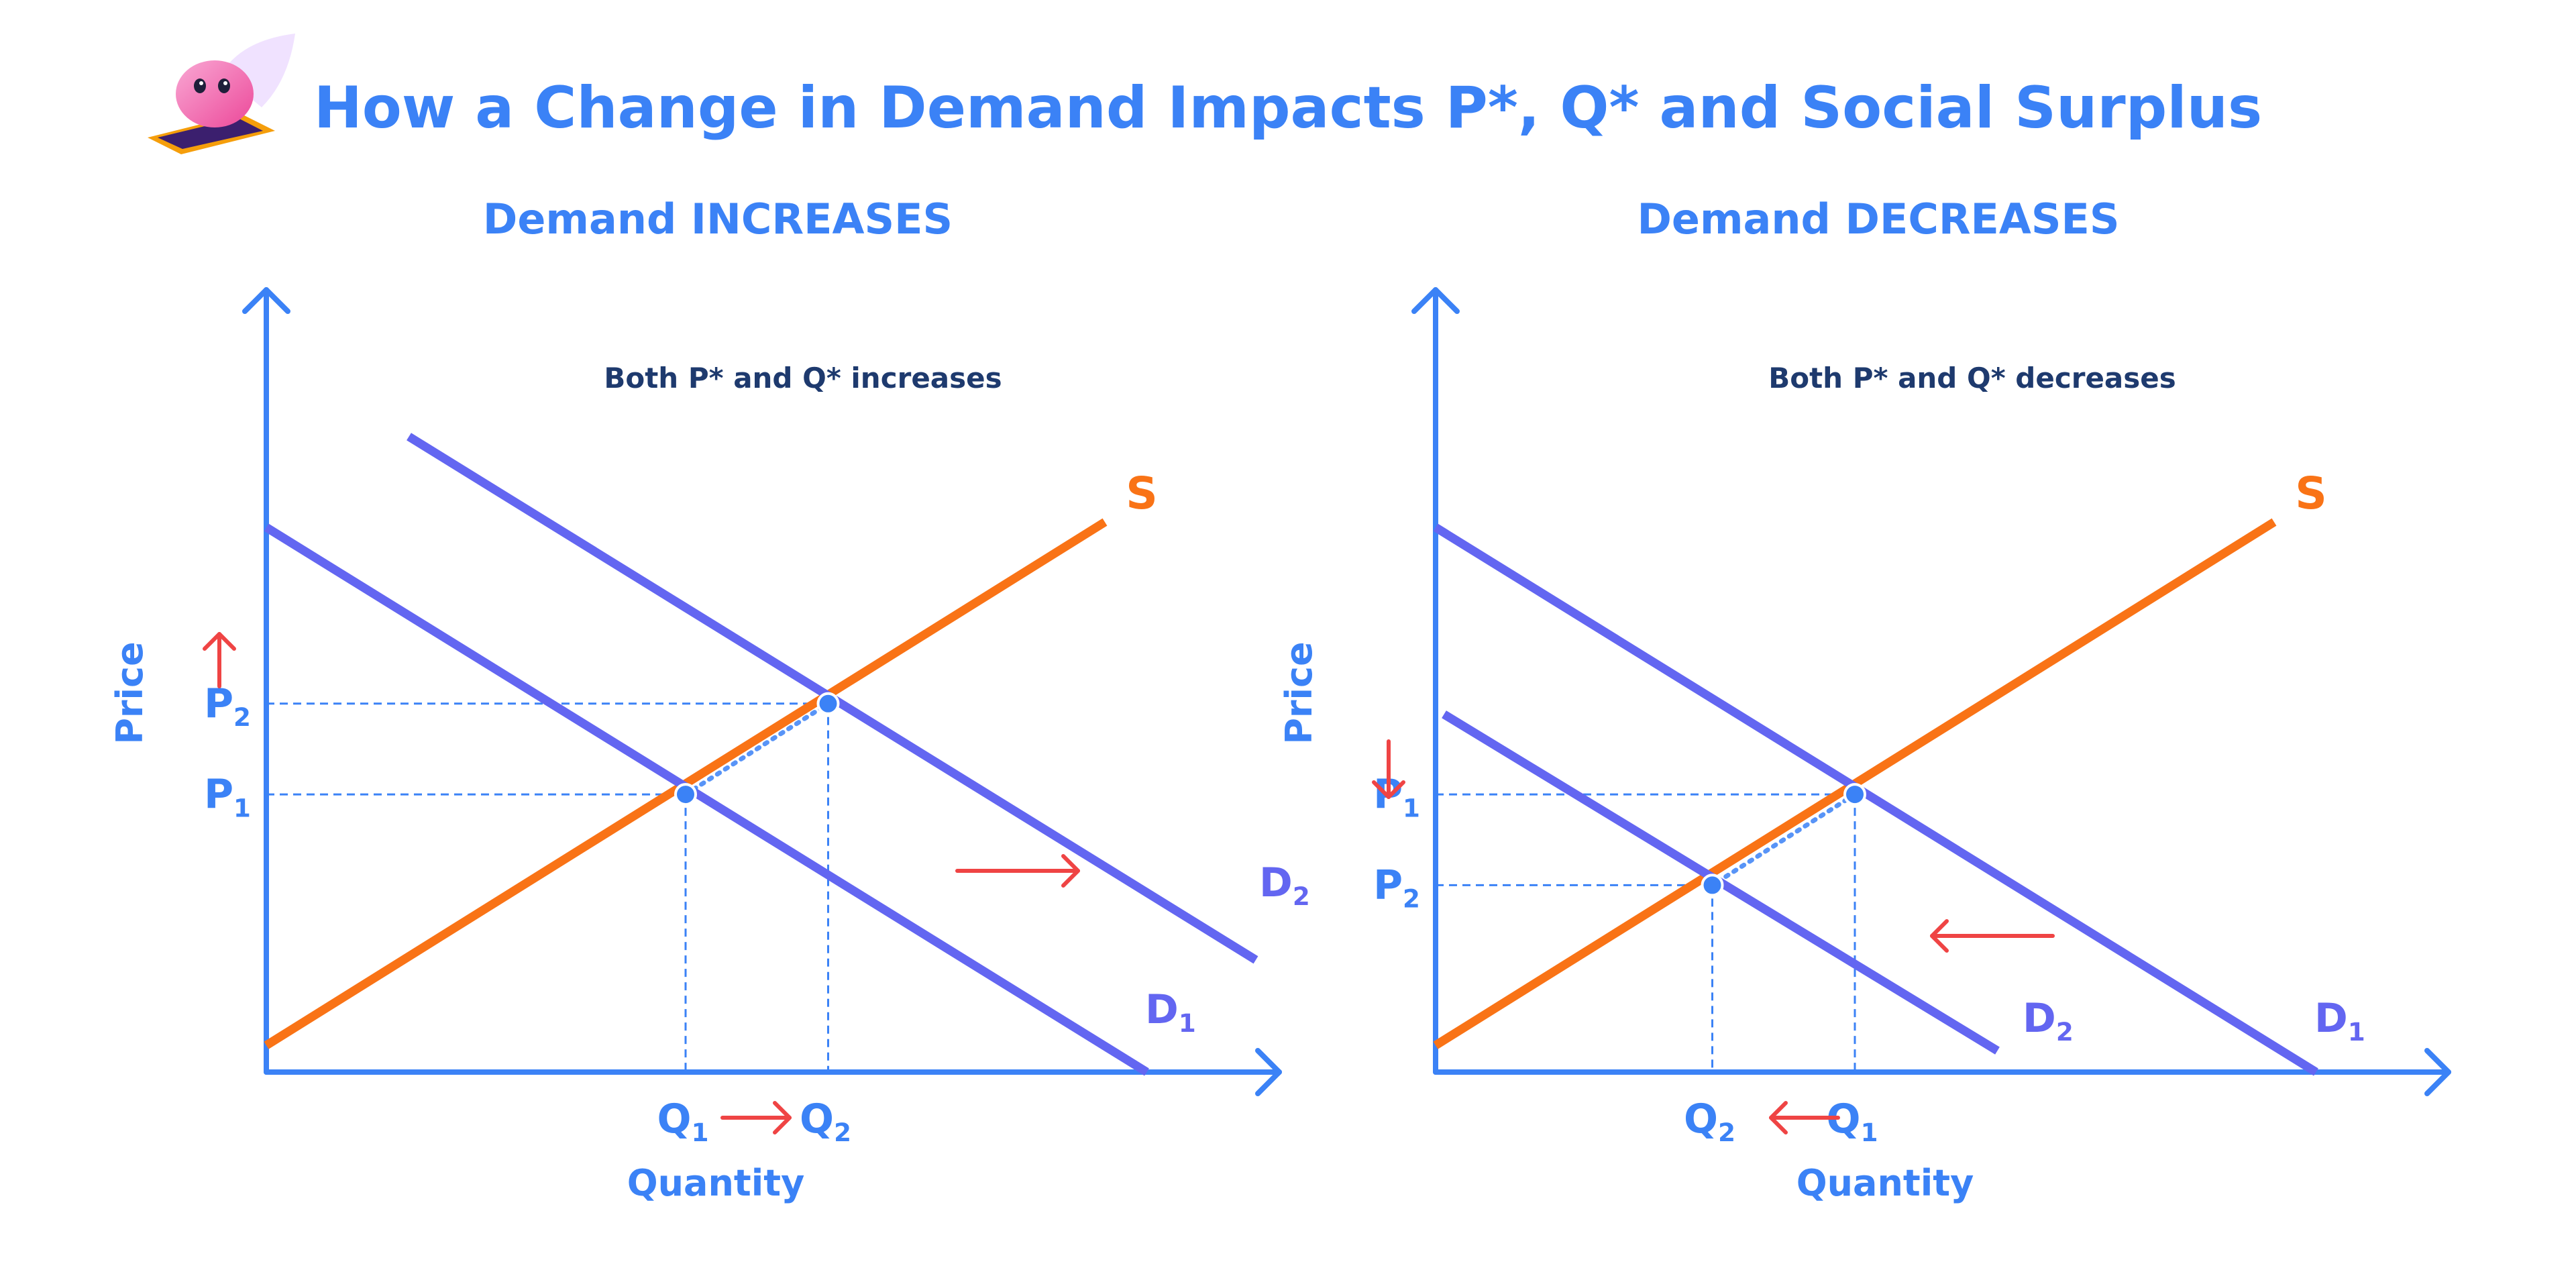  Describe the element at coordinates (1878, 219) in the screenshot. I see `chart-title: Demand DECREASES` at that location.